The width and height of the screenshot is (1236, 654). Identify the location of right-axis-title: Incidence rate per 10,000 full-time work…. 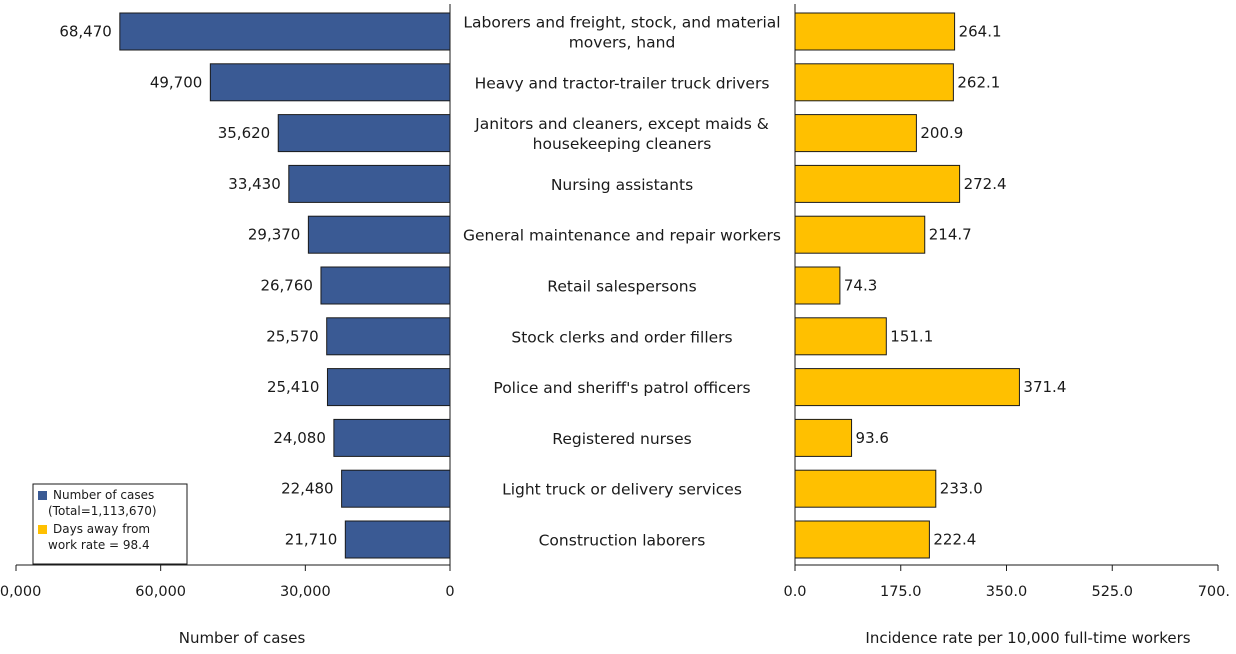
(1027, 638).